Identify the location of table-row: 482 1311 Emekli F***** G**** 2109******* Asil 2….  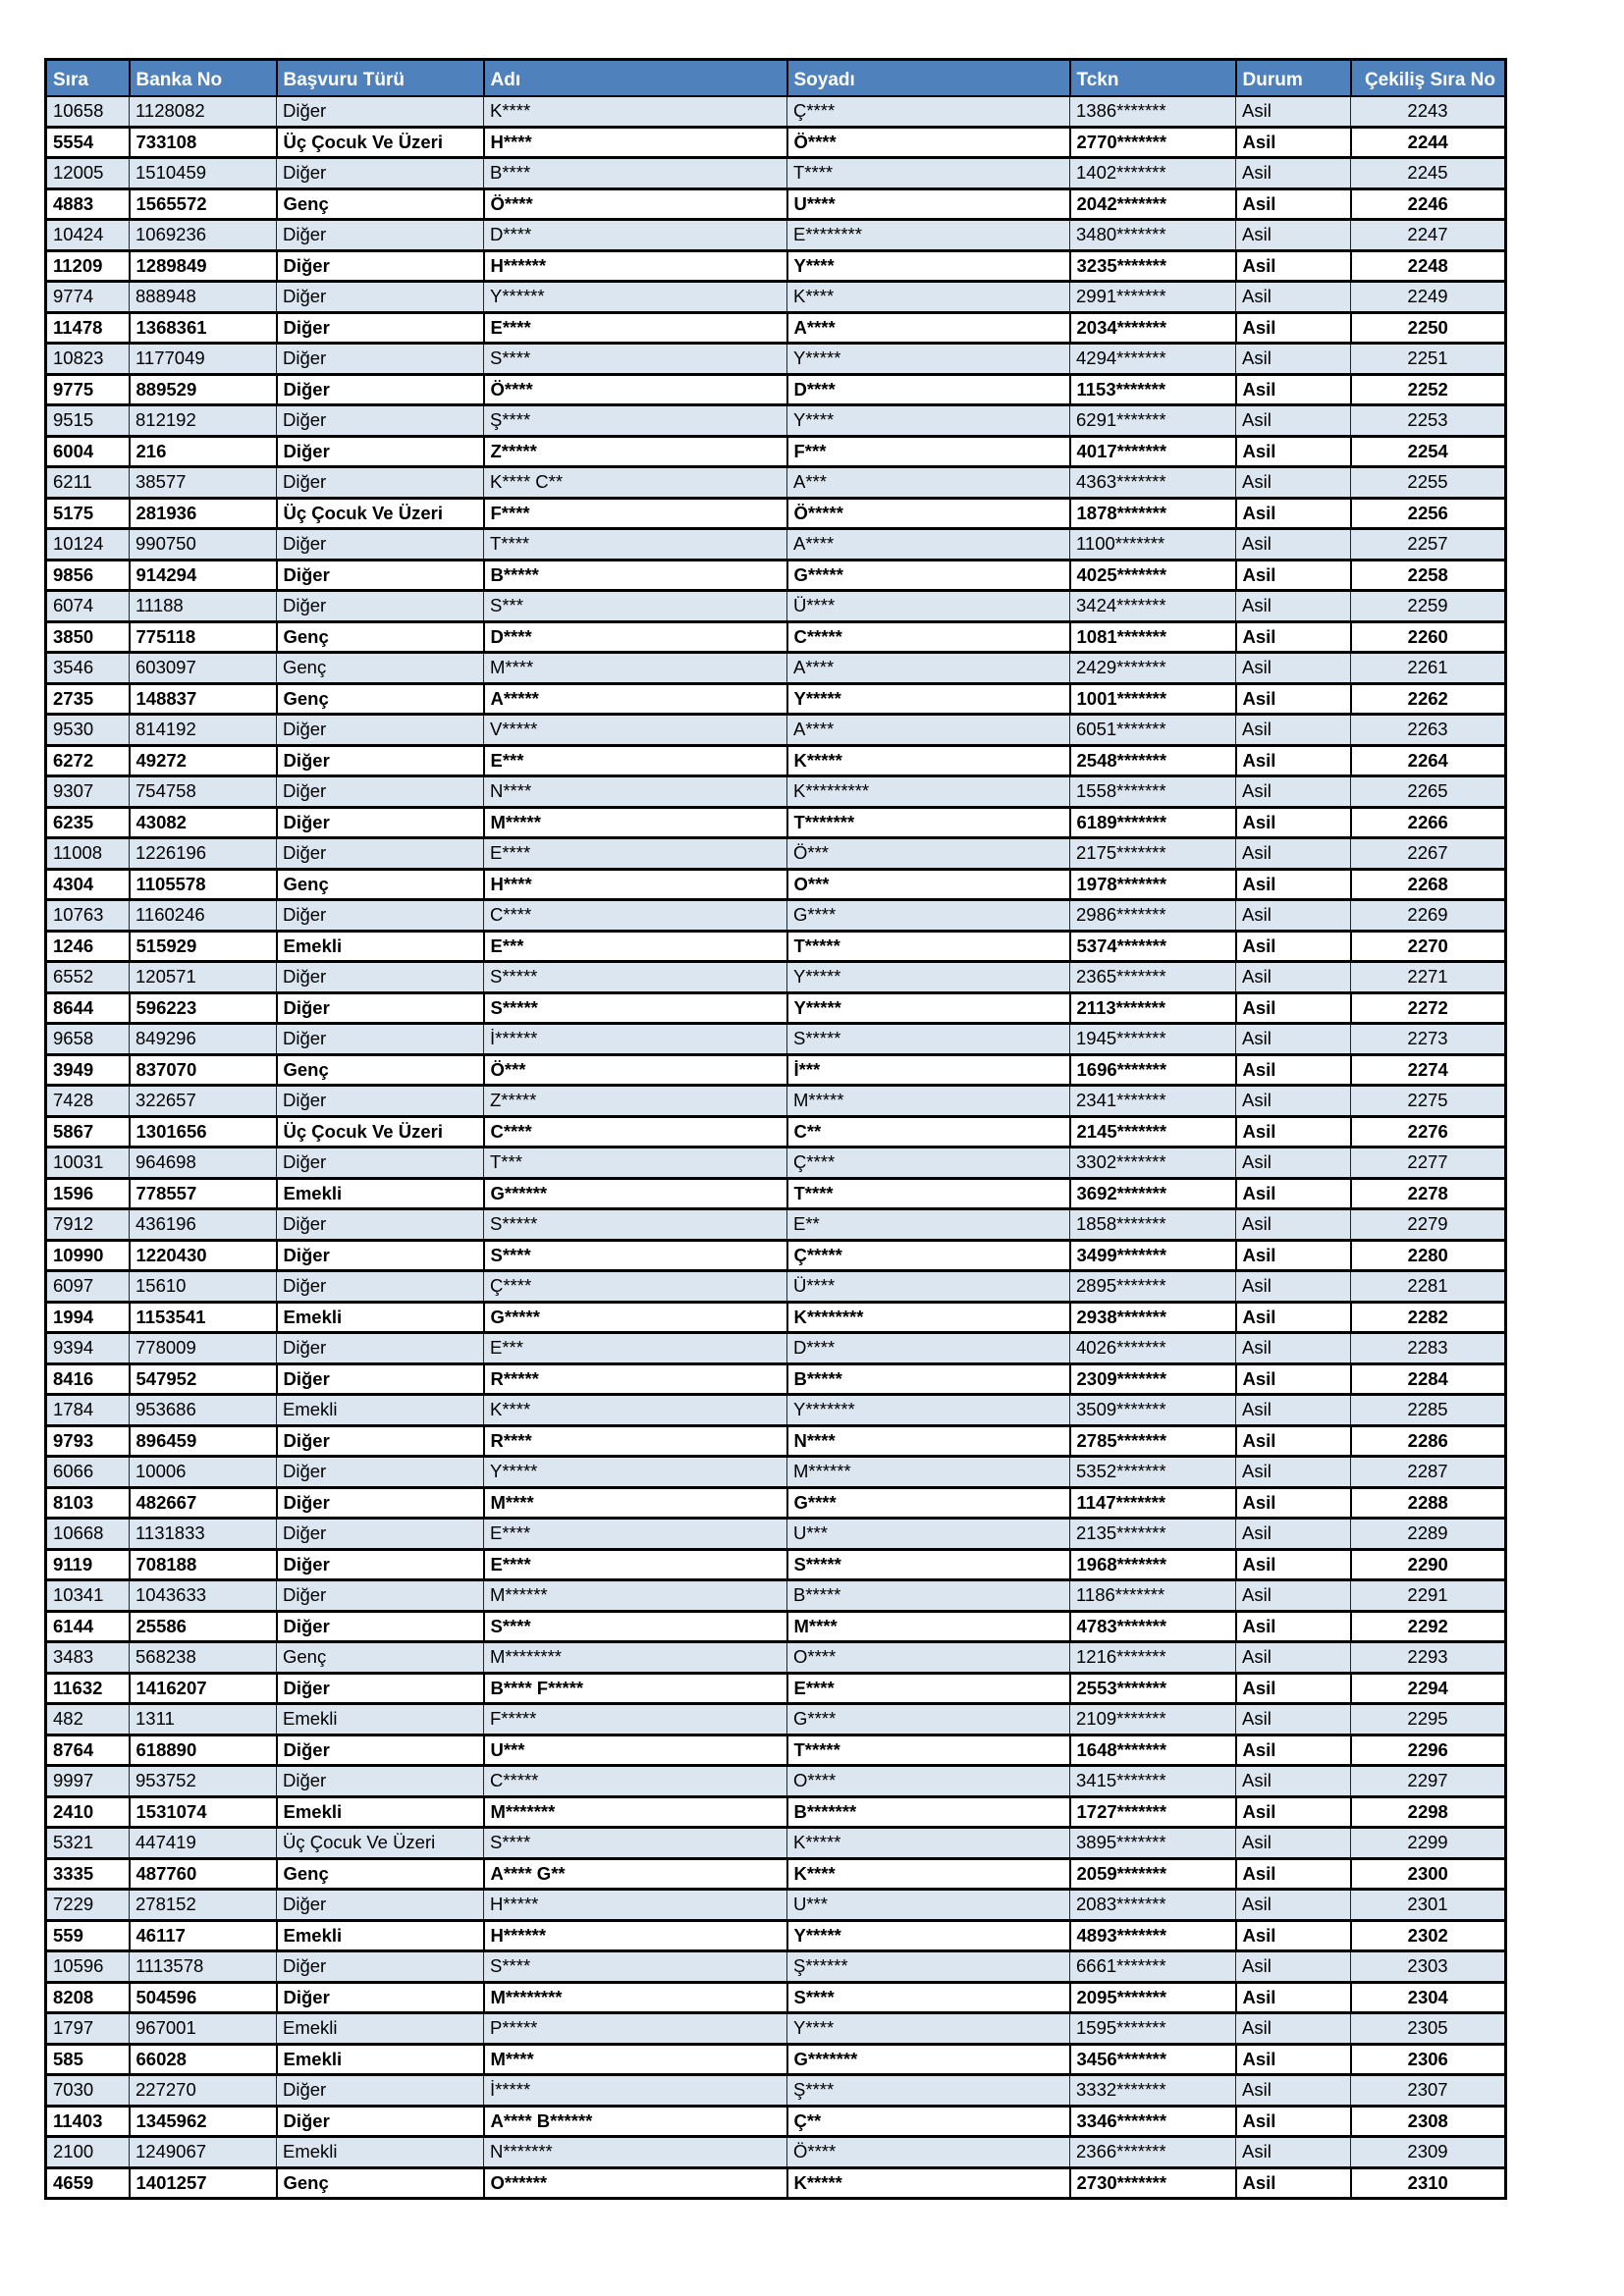
(775, 1719).